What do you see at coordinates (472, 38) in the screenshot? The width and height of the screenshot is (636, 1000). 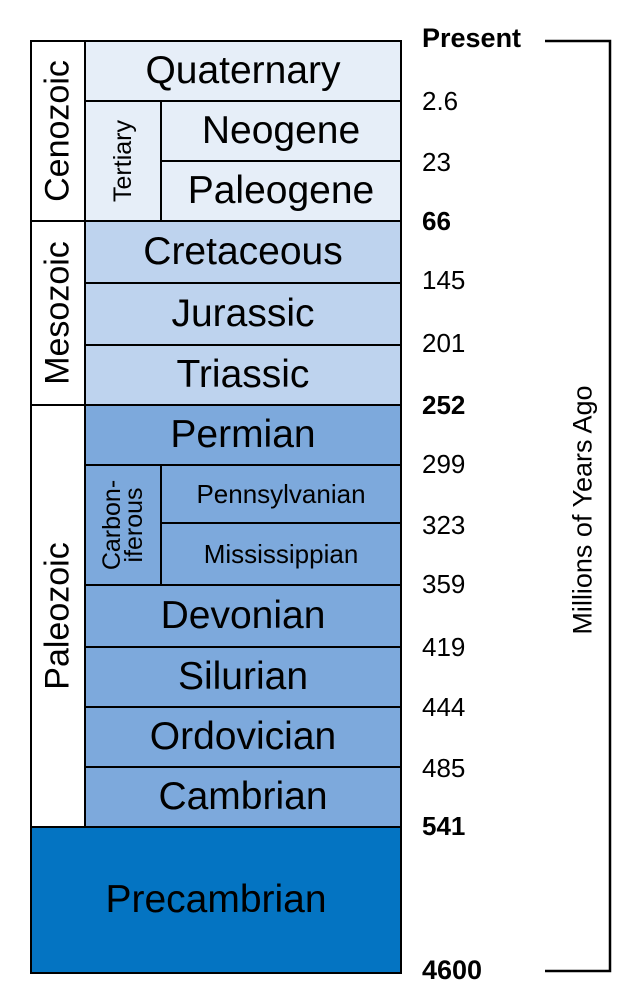 I see `age-present: Present` at bounding box center [472, 38].